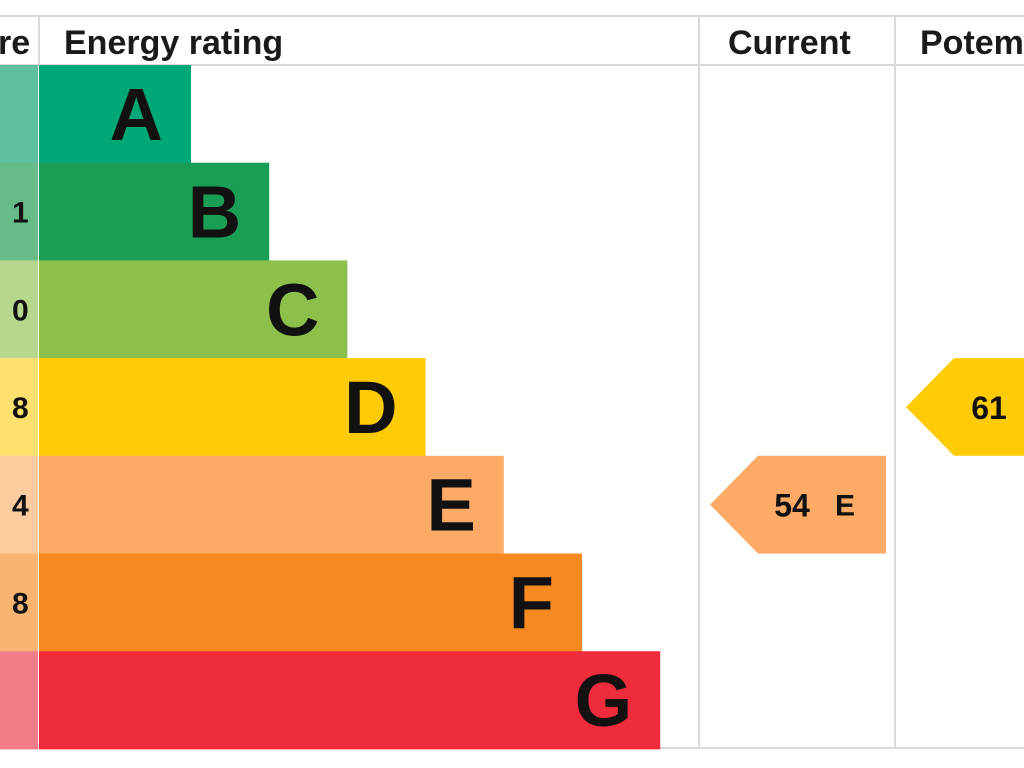 The height and width of the screenshot is (768, 1024). I want to click on score-range-c: 0, so click(20, 310).